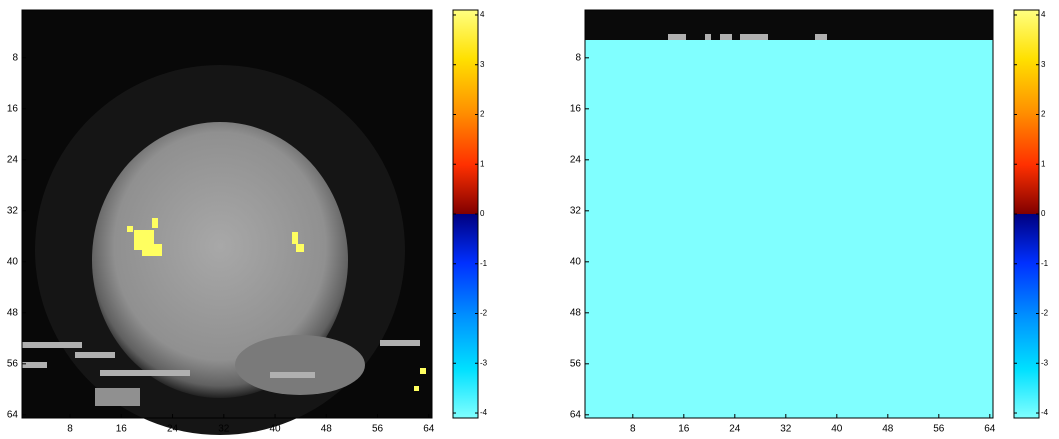 The image size is (1059, 439). What do you see at coordinates (789, 25) in the screenshot?
I see `image-band` at bounding box center [789, 25].